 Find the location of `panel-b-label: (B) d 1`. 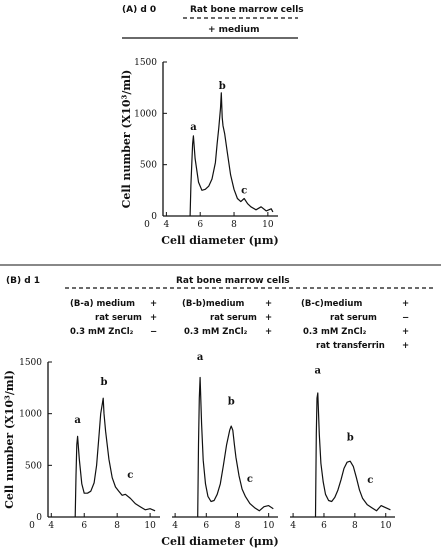

panel-b-label: (B) d 1 is located at coordinates (23, 281).